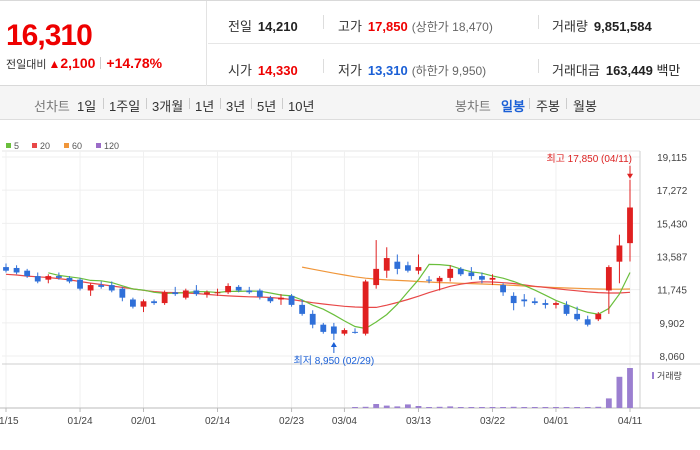 The width and height of the screenshot is (700, 450). Describe the element at coordinates (334, 361) in the screenshot. I see `low-annotation-label: 최저 8,950 (02/29)` at that location.